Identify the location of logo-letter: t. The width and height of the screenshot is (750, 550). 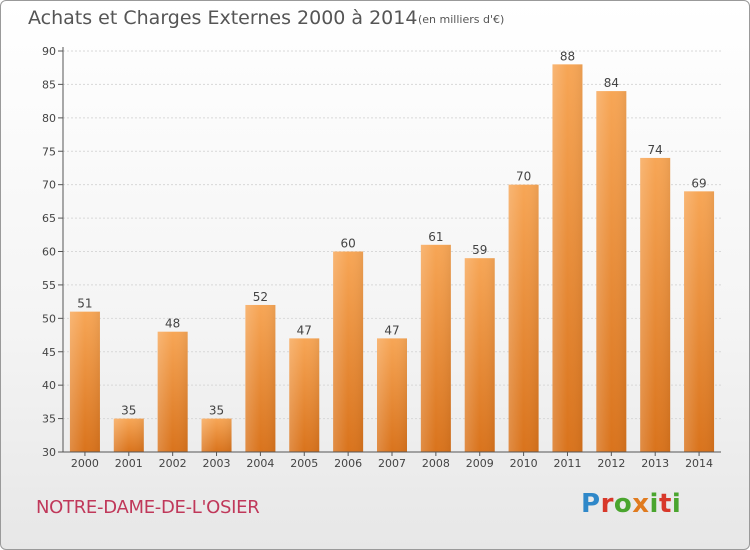
(665, 504).